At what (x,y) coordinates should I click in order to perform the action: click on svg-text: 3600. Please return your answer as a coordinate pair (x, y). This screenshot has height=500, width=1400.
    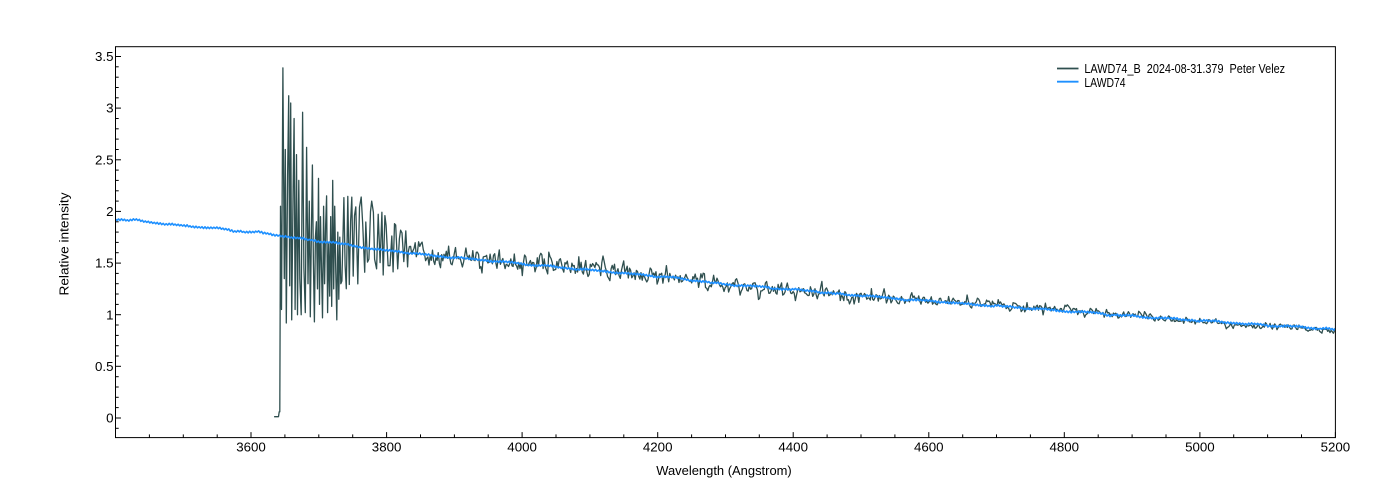
    Looking at the image, I should click on (251, 446).